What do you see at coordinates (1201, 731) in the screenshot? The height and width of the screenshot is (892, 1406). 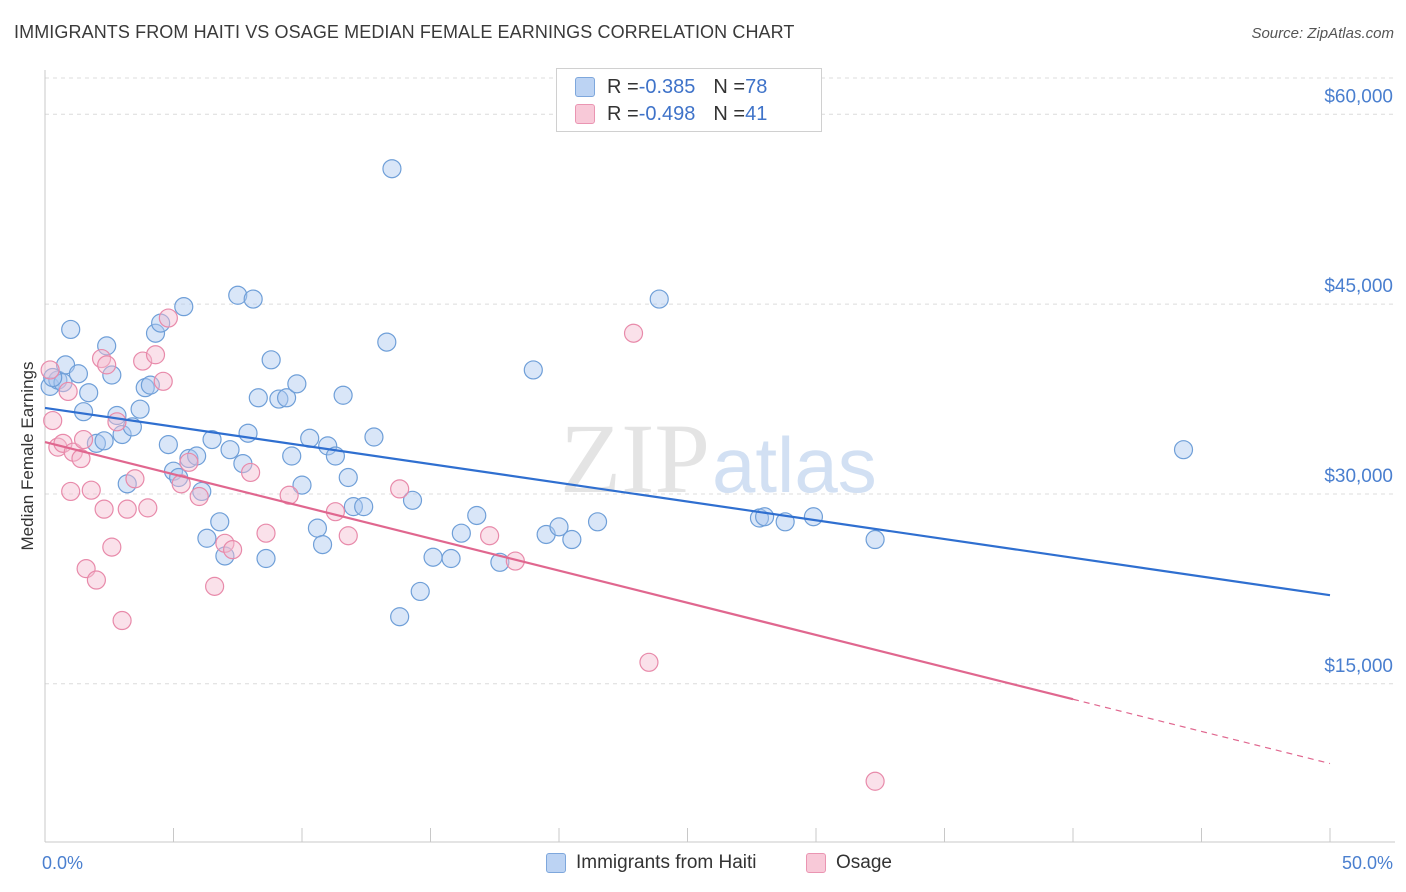 I see `trend-line-osage-extrapolated` at bounding box center [1201, 731].